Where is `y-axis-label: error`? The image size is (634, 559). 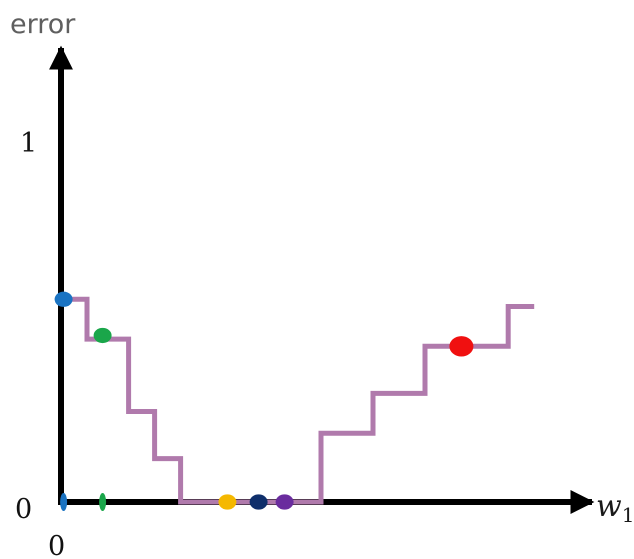 y-axis-label: error is located at coordinates (43, 24).